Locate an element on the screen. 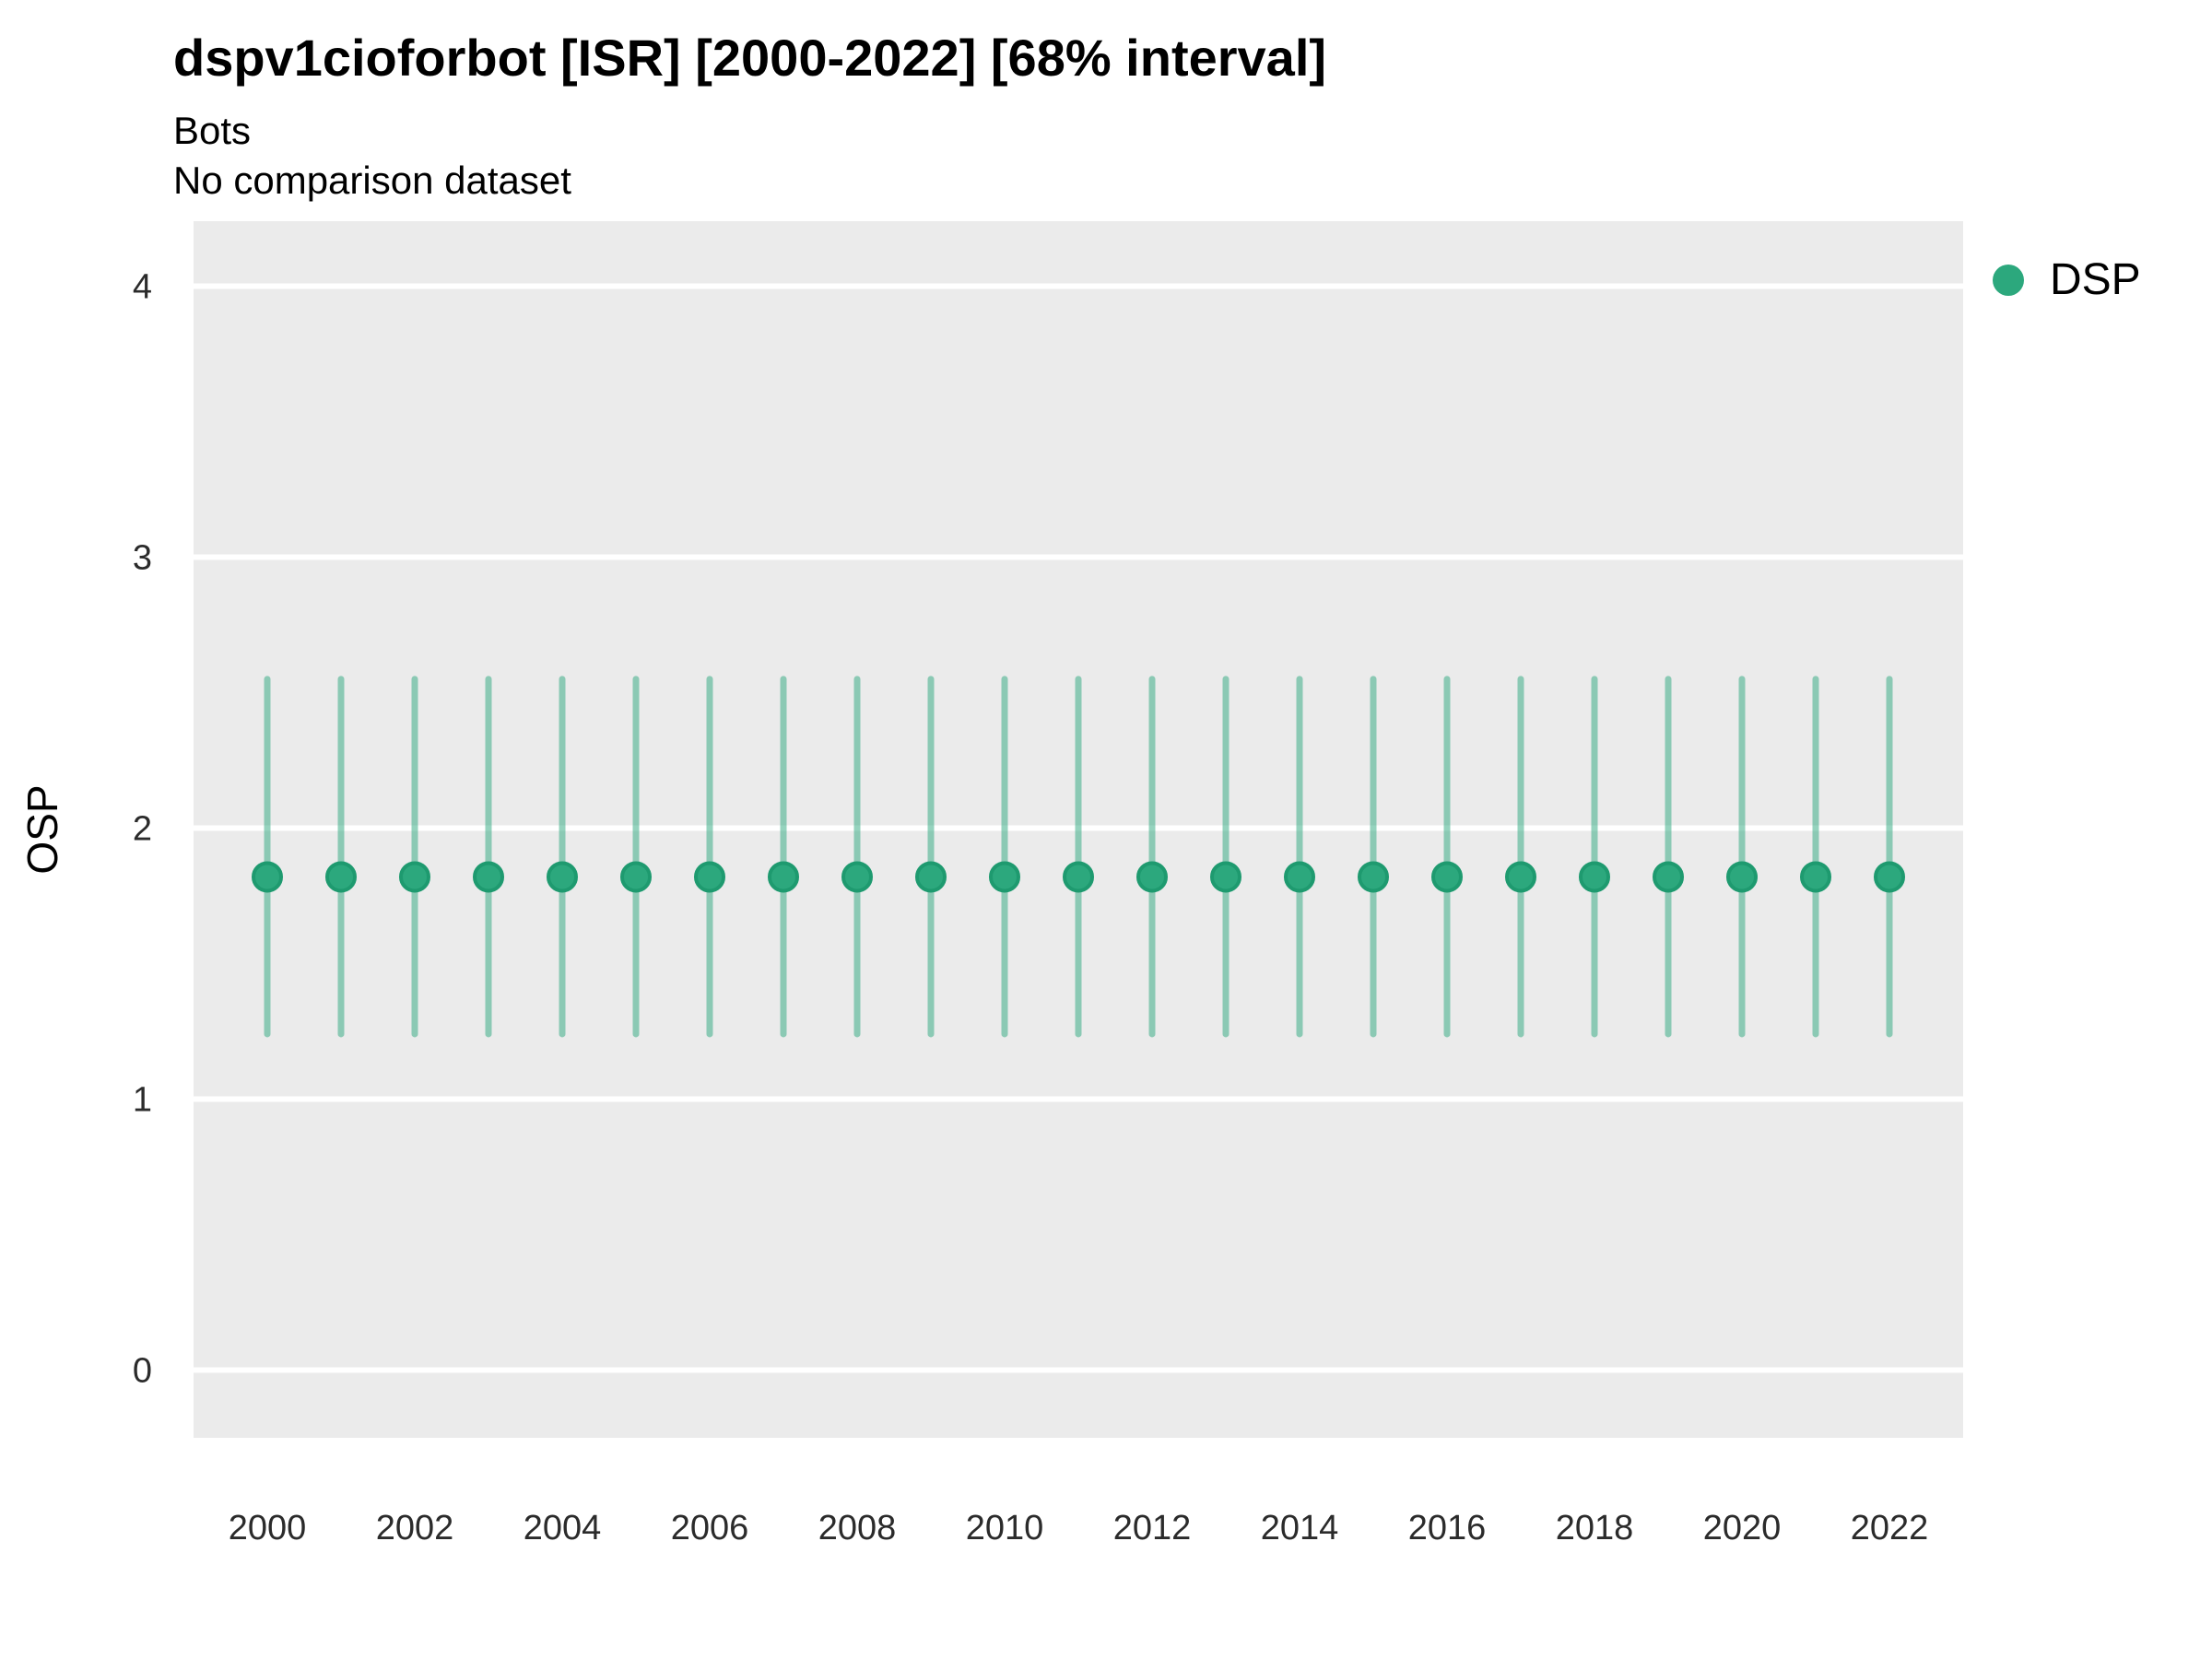 The height and width of the screenshot is (1659, 2212). x-tick-label: 2008 is located at coordinates (857, 1528).